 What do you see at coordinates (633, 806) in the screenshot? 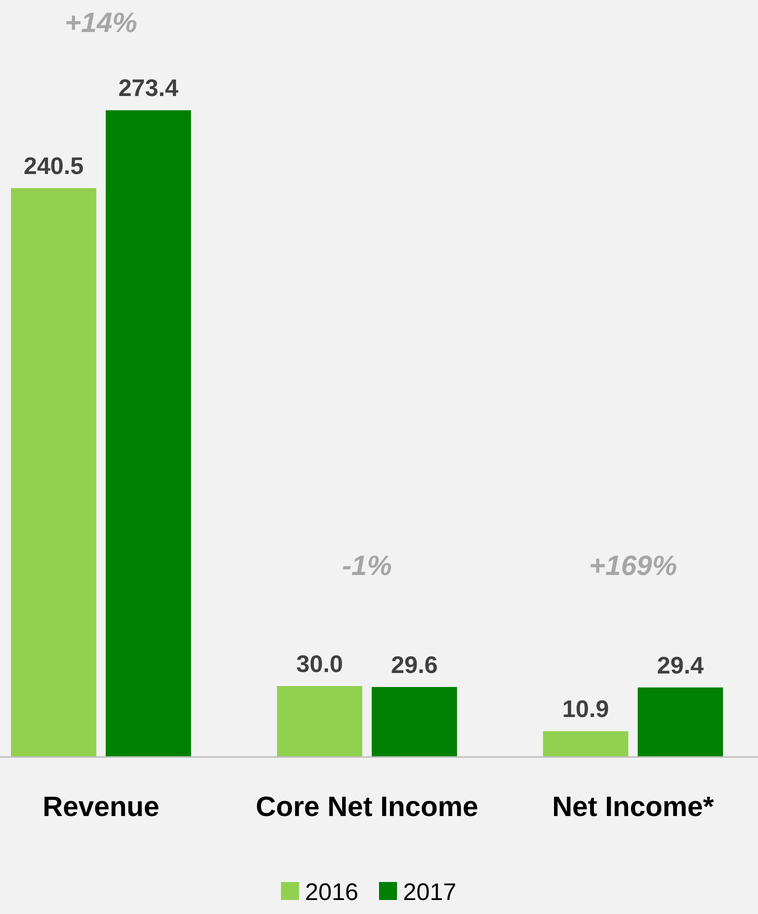
I see `x-tick-label: Net Income*` at bounding box center [633, 806].